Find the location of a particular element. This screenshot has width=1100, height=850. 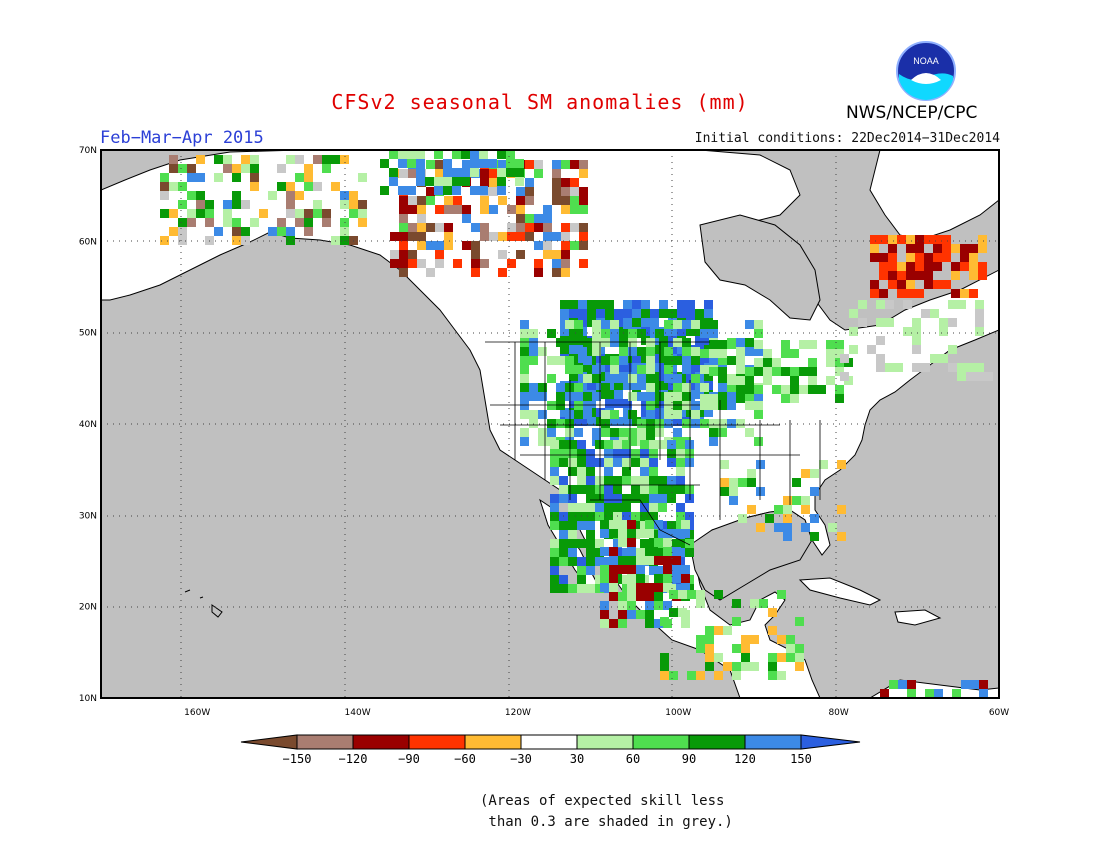

colorbar-label: 90 is located at coordinates (689, 759).